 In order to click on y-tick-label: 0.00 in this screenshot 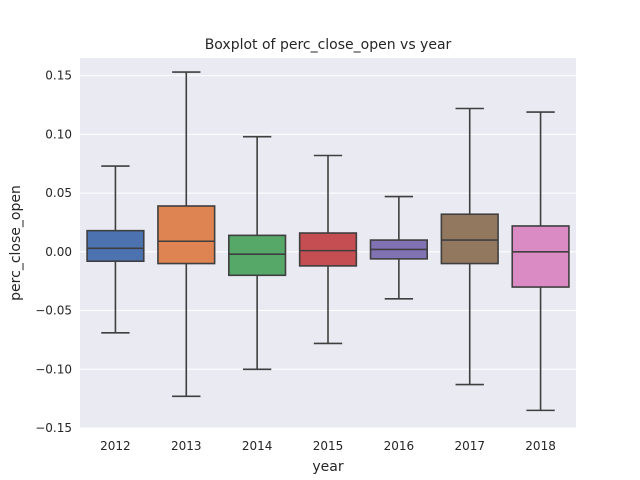, I will do `click(58, 252)`.